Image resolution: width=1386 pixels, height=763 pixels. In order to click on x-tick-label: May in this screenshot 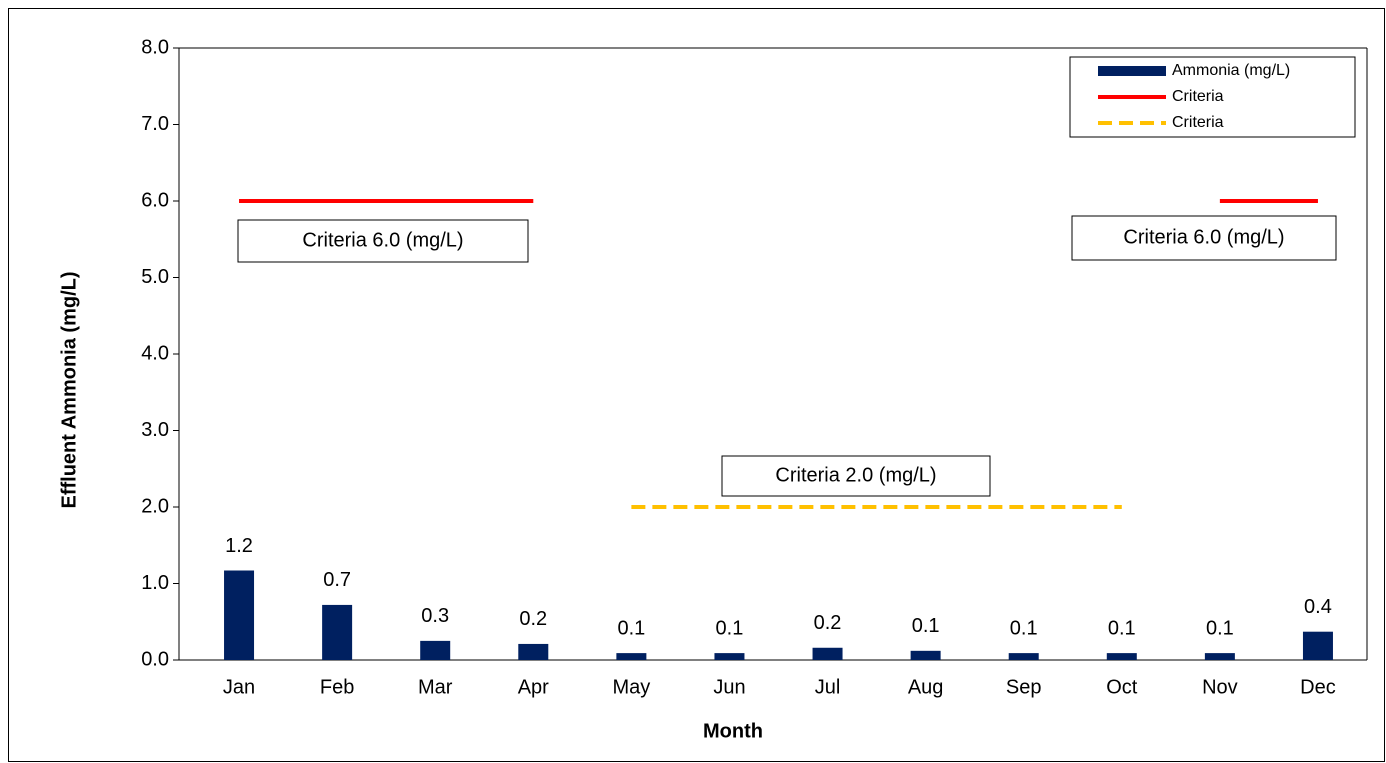, I will do `click(631, 687)`.